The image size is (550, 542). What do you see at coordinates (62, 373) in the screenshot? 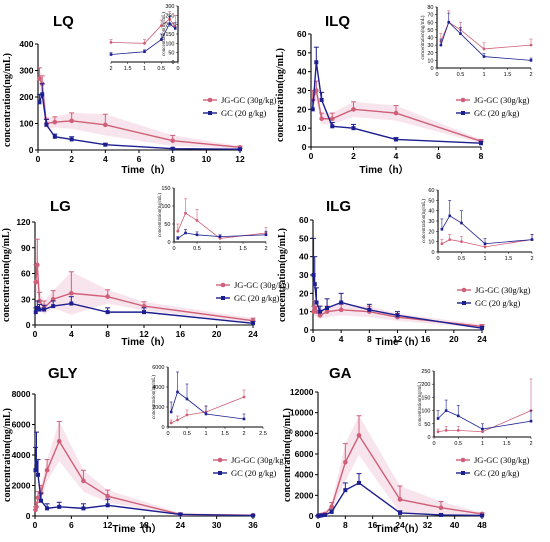
I see `panel-gly-title: GLY` at bounding box center [62, 373].